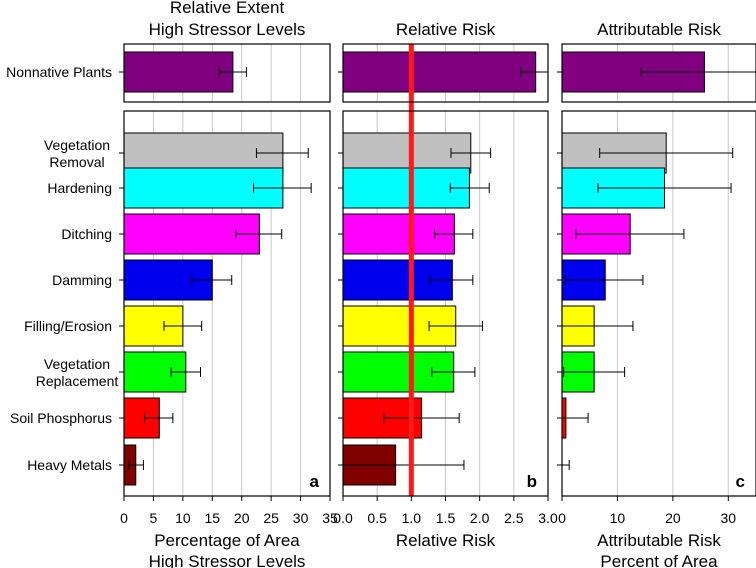 This screenshot has height=568, width=756. What do you see at coordinates (659, 540) in the screenshot?
I see `panel-c-xlabel: Attributable Risk` at bounding box center [659, 540].